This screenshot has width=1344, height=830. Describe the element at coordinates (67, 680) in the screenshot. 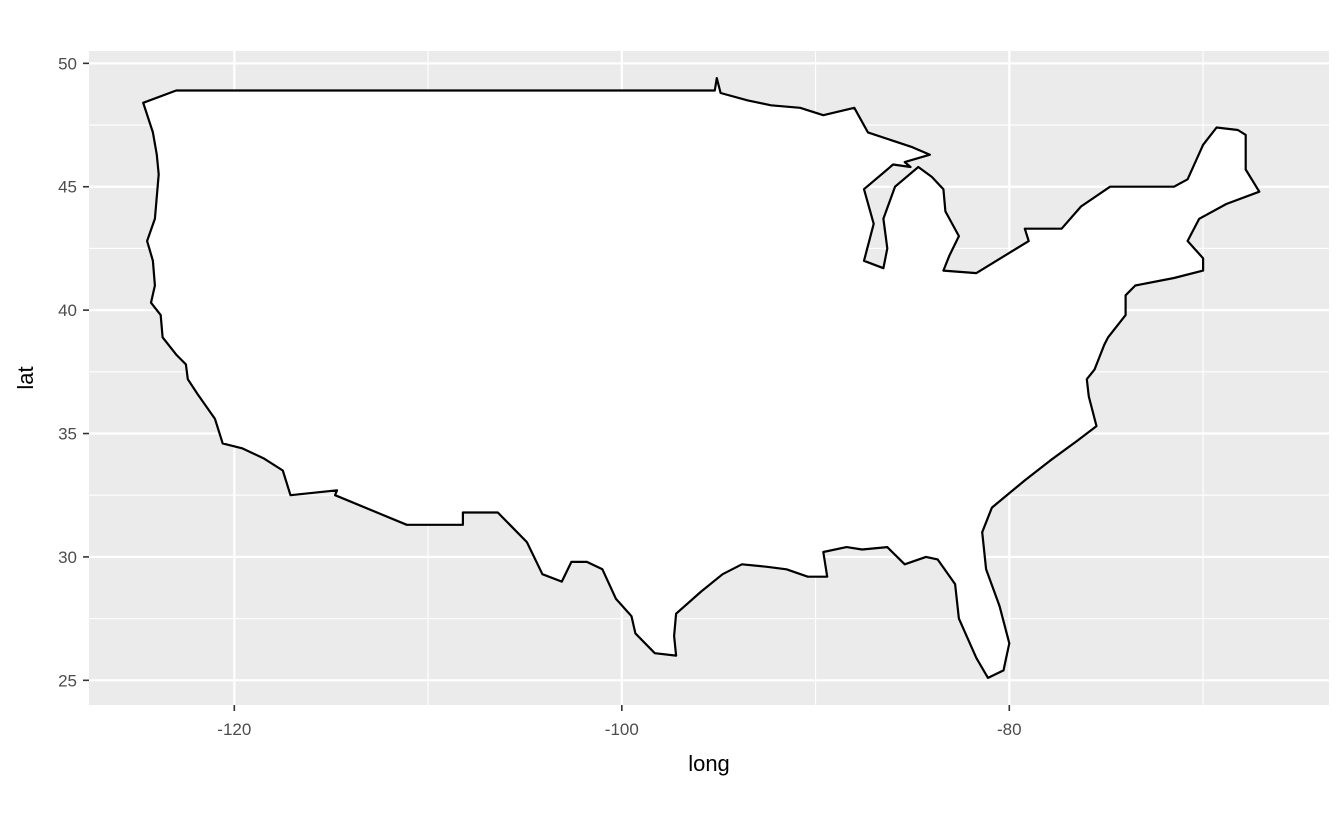

I see `y-tick-label: 25` at that location.